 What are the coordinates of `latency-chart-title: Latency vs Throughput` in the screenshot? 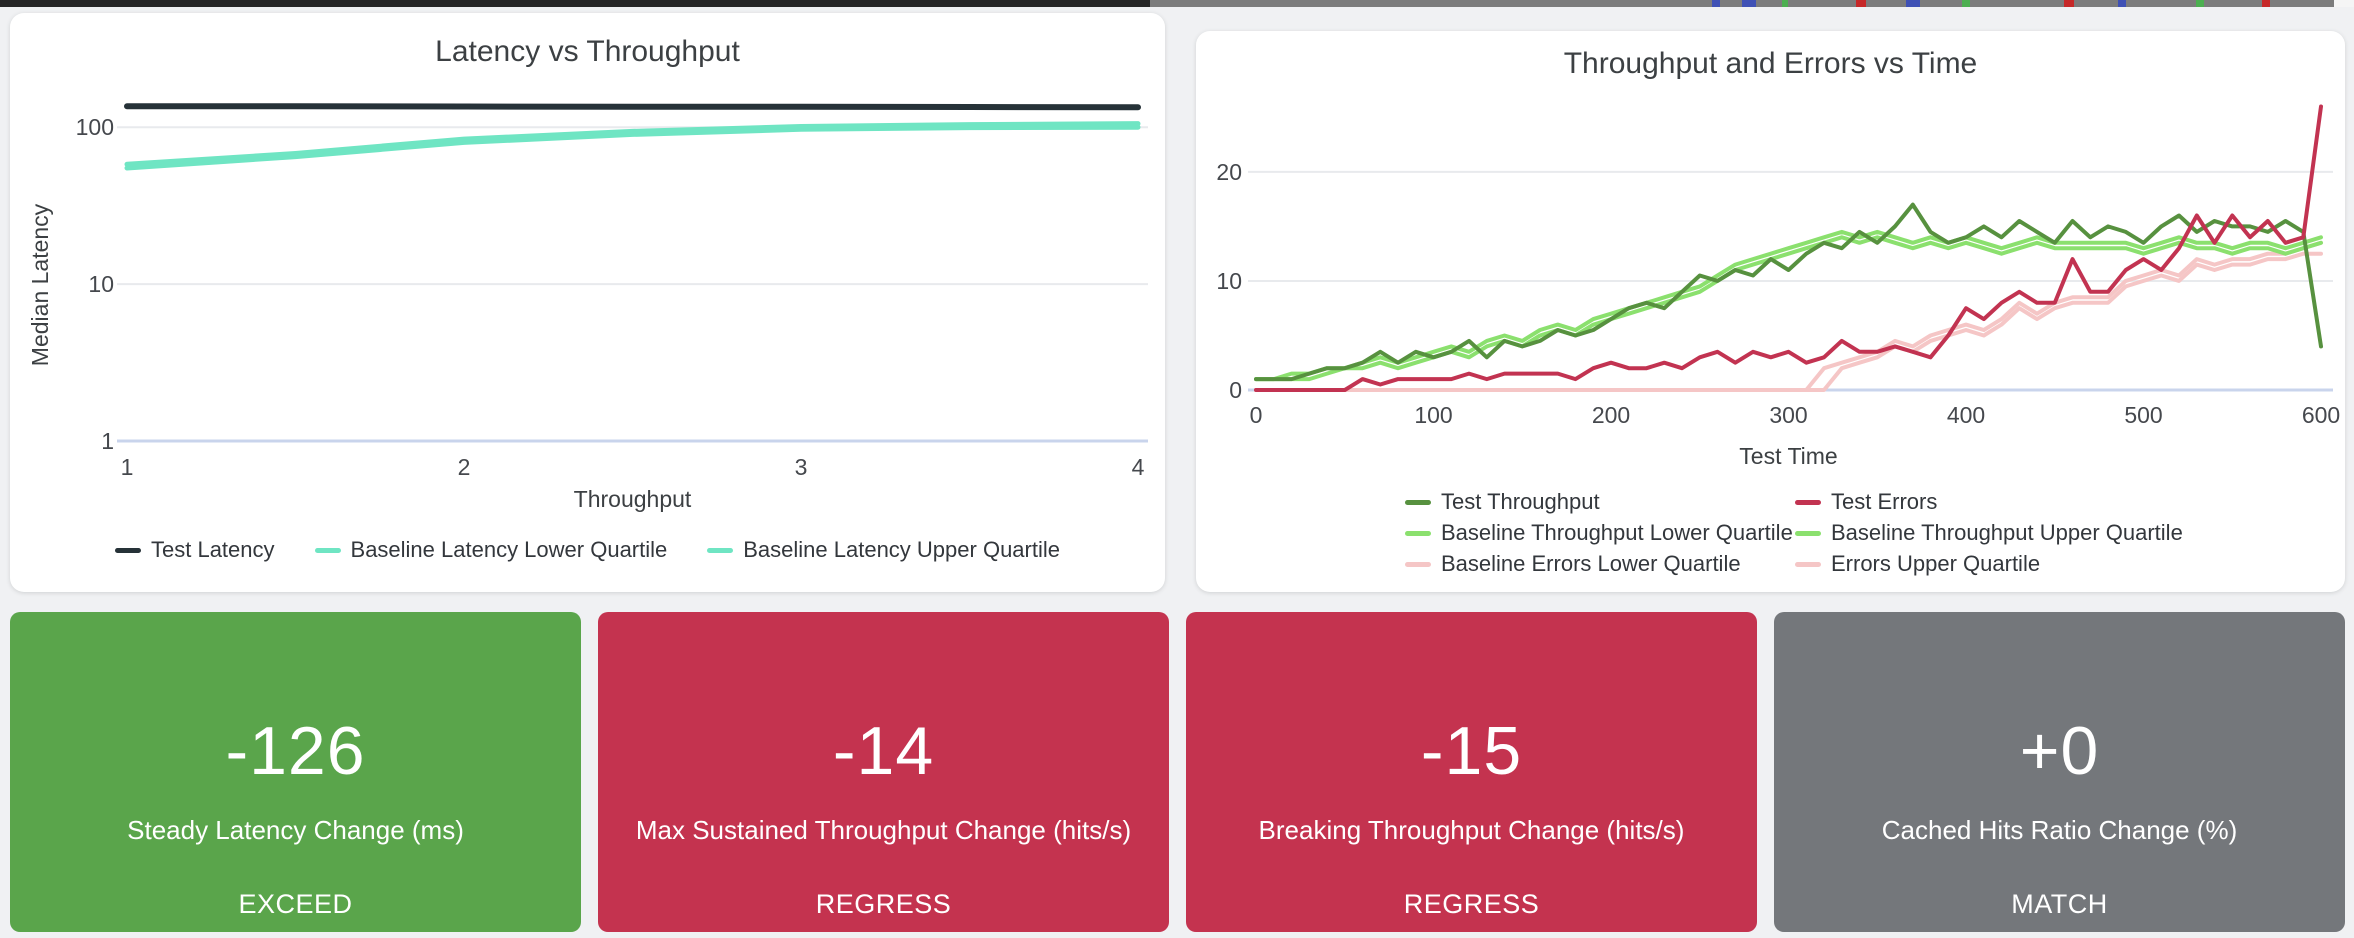 It's located at (587, 51).